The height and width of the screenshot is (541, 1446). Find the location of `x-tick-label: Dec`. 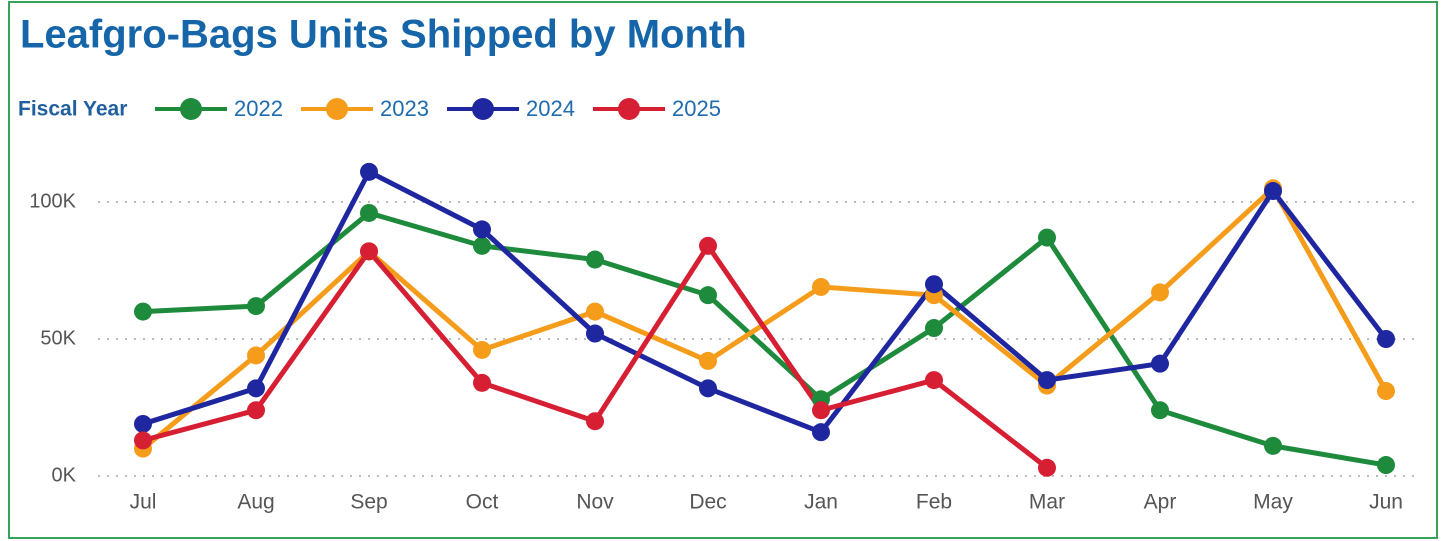

x-tick-label: Dec is located at coordinates (707, 502).